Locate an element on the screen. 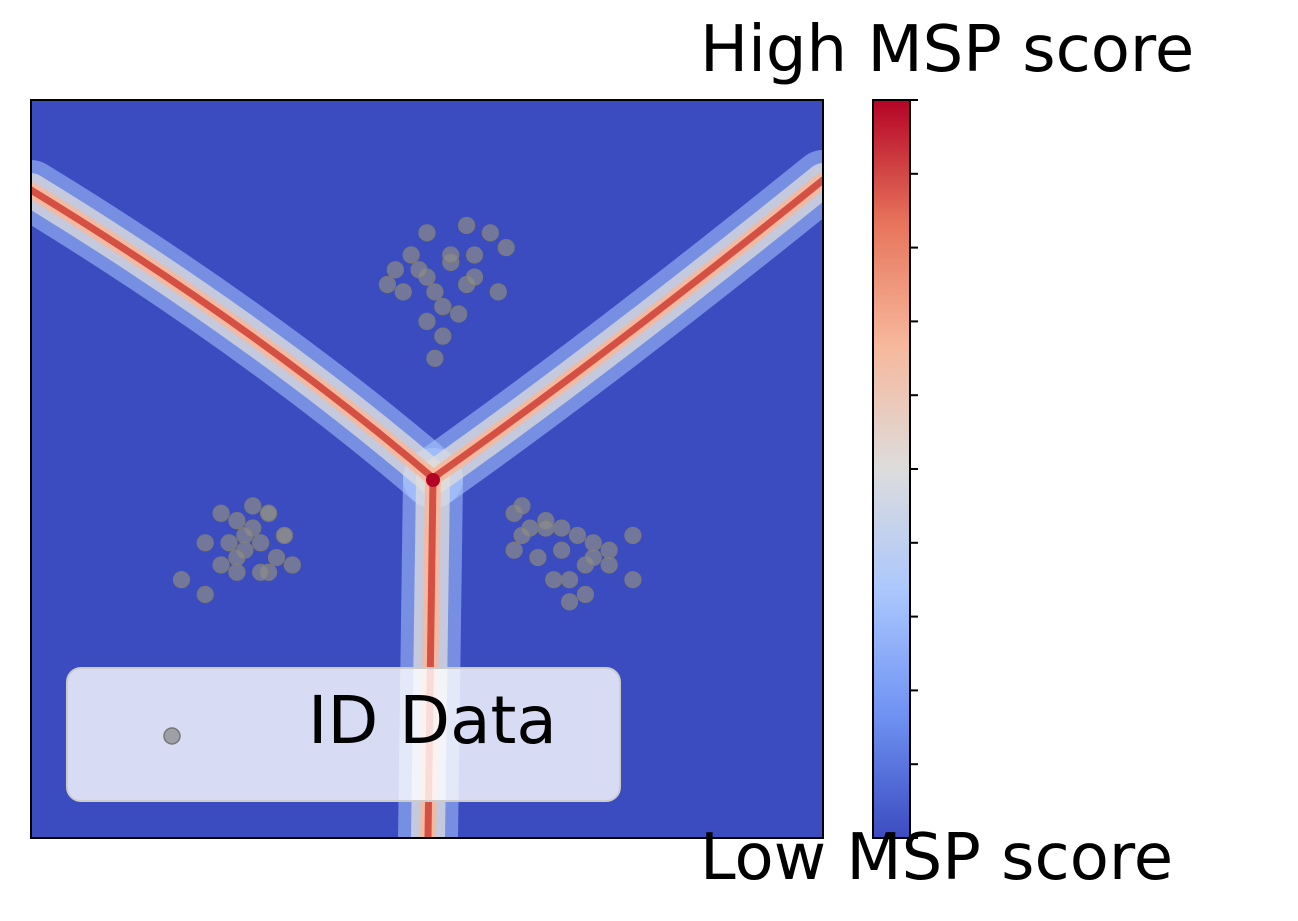  legend is located at coordinates (343, 734).